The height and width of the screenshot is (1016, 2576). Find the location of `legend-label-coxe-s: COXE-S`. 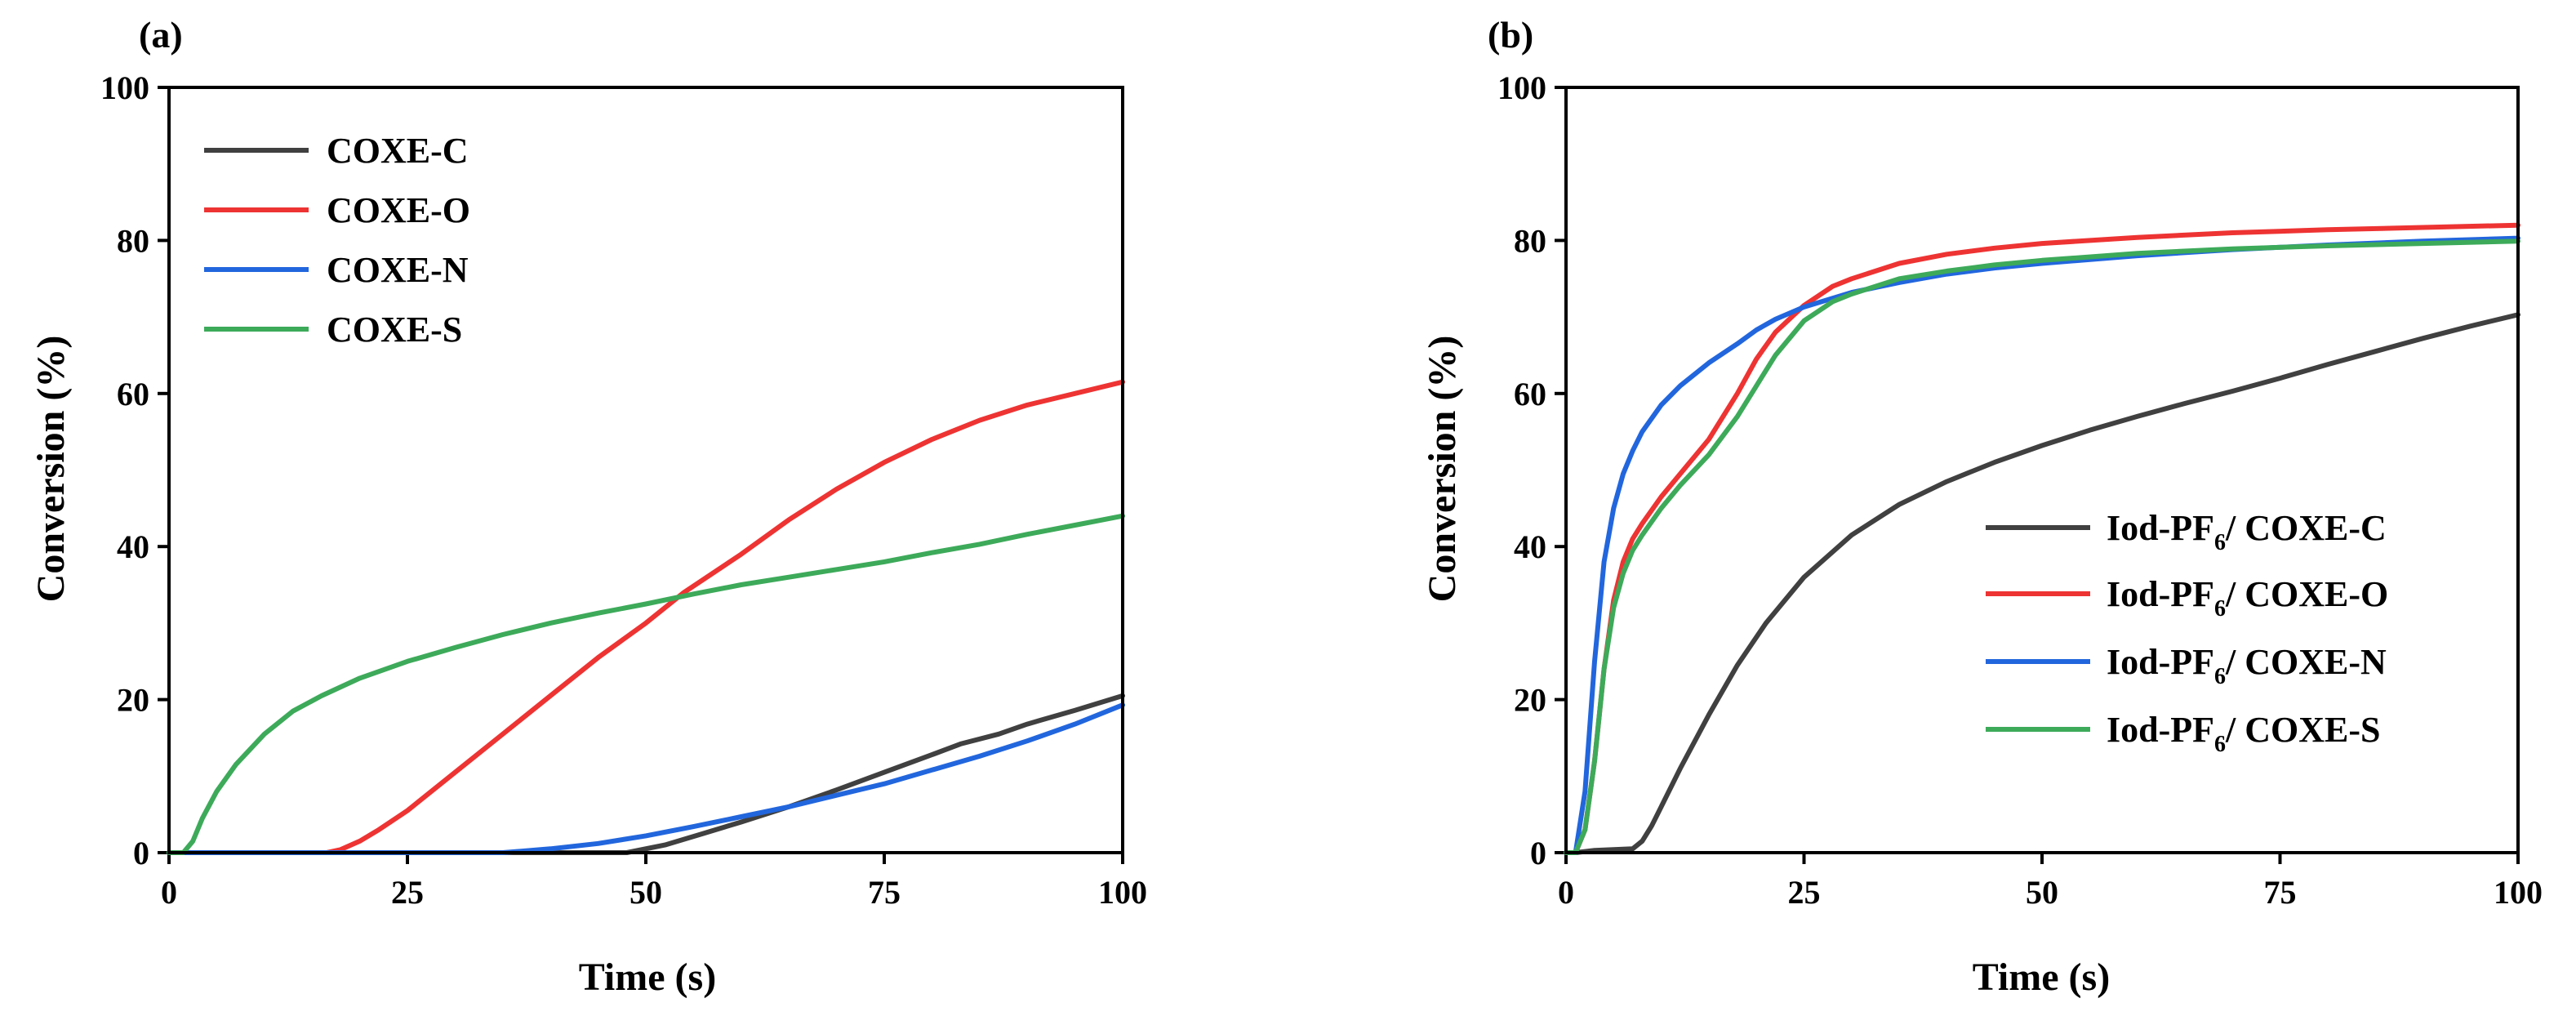

legend-label-coxe-s: COXE-S is located at coordinates (394, 330).